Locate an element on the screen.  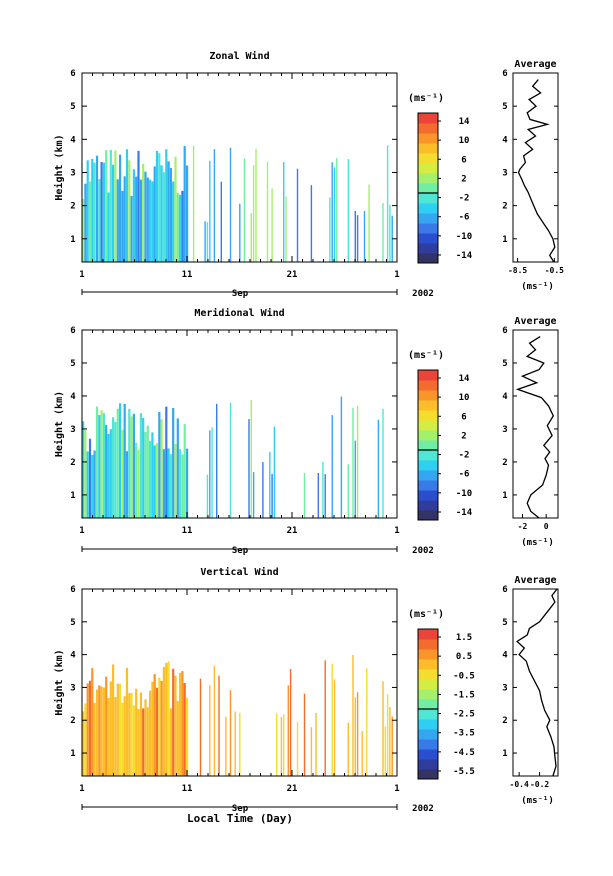
colorbar-tick-label: -6 is located at coordinates (464, 475).